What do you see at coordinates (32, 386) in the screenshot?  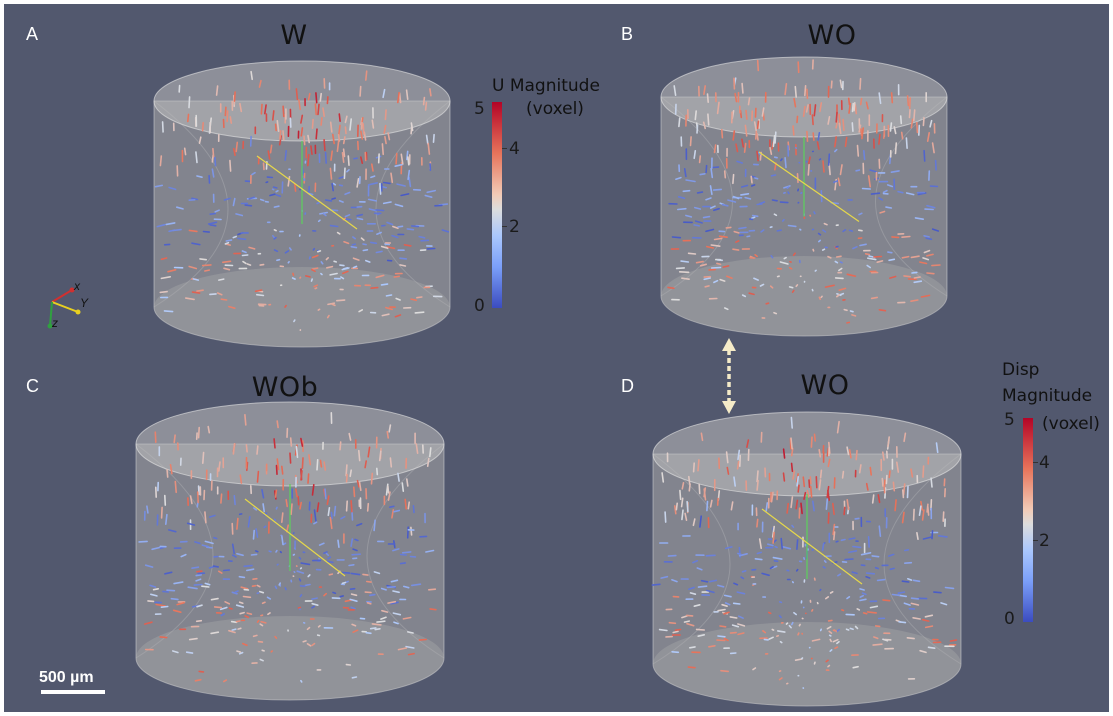 I see `panel-label-c: C` at bounding box center [32, 386].